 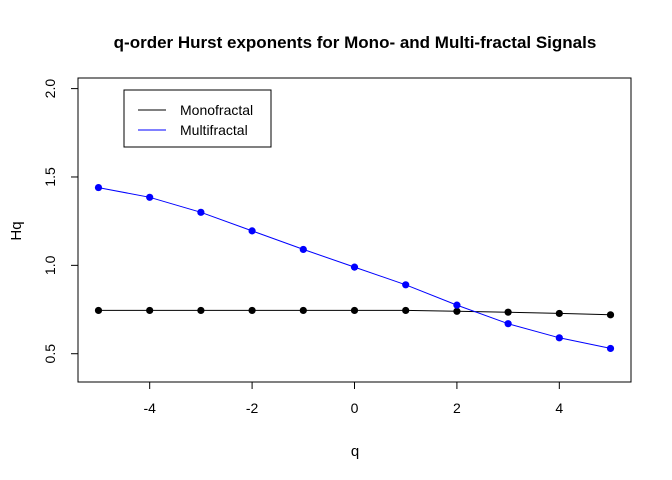 I want to click on legend-box, so click(x=197, y=118).